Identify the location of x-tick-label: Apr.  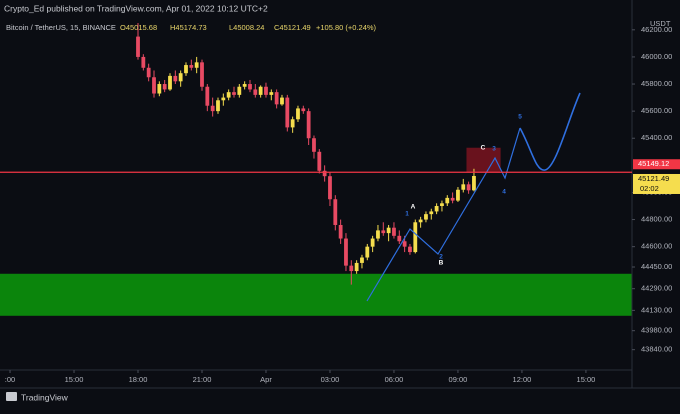
(266, 379).